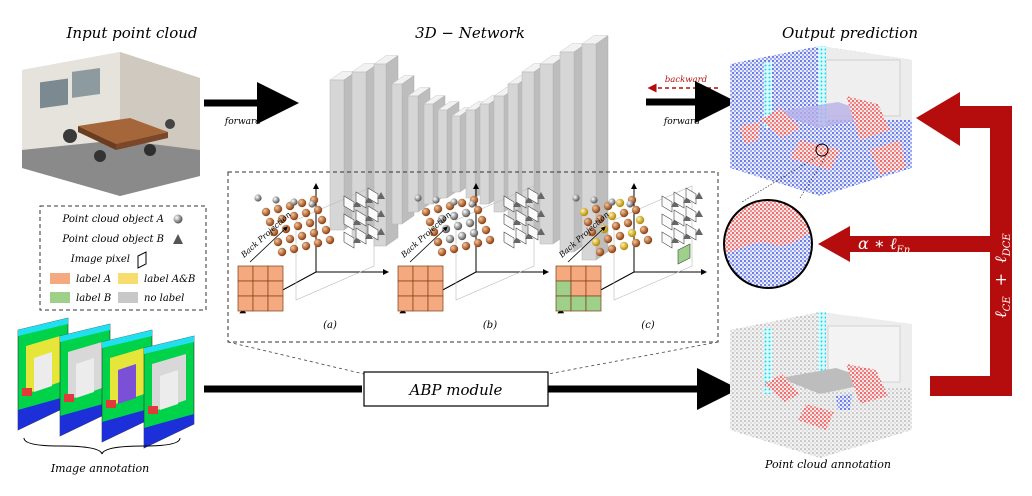  Describe the element at coordinates (60, 278) in the screenshot. I see `label-a-swatch` at that location.